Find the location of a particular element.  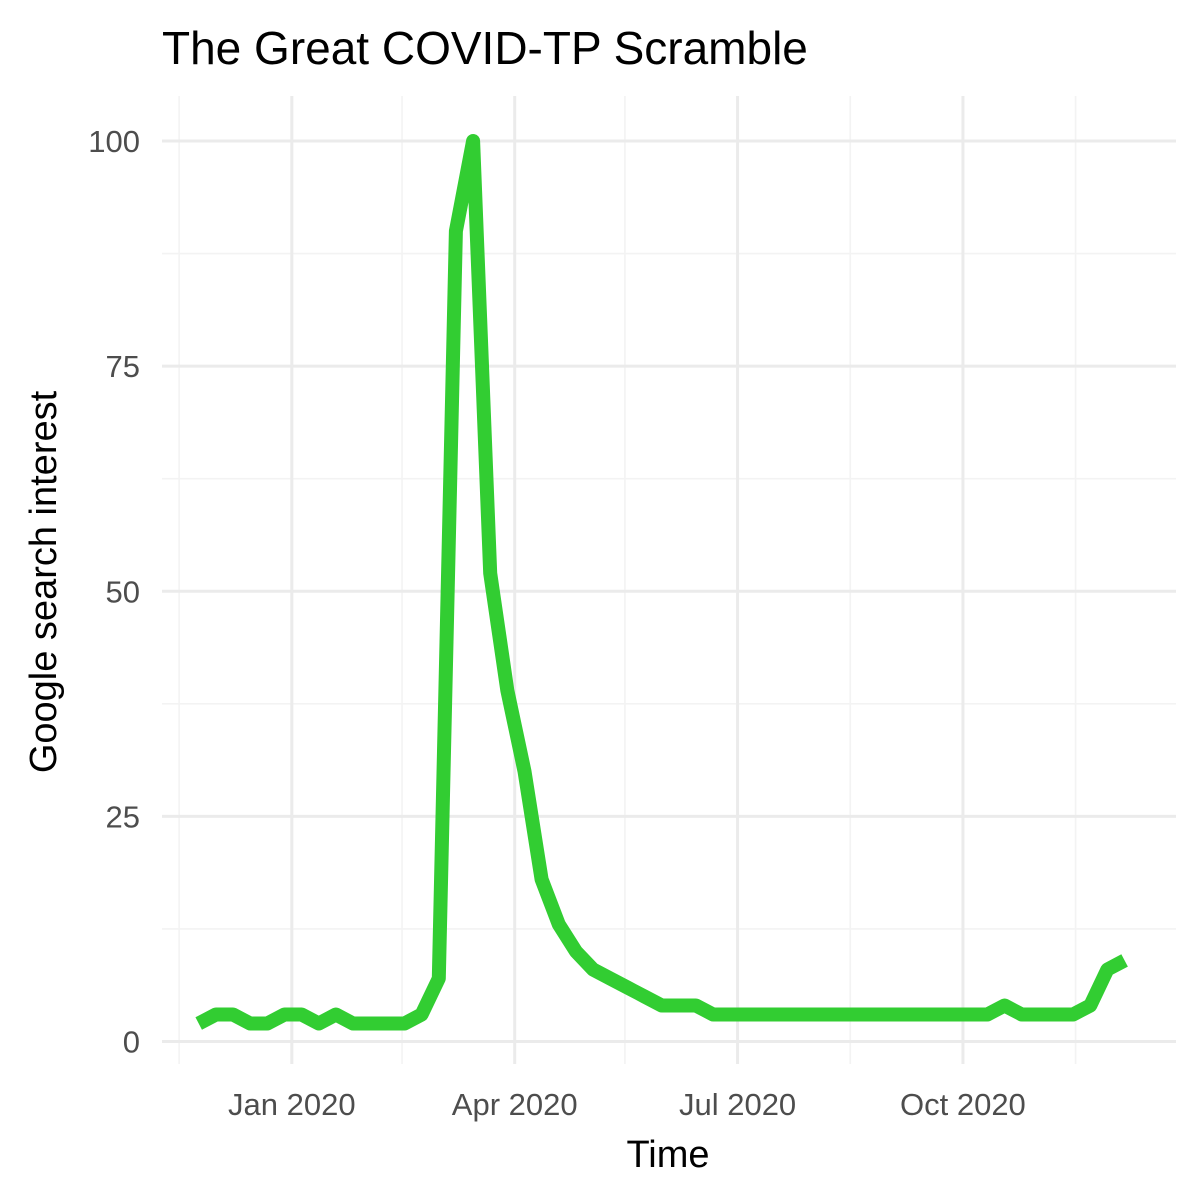

x-axis-tick-labels: Jan 2020 Apr 2020 Jul 2020 Oct 2020 is located at coordinates (627, 1104).